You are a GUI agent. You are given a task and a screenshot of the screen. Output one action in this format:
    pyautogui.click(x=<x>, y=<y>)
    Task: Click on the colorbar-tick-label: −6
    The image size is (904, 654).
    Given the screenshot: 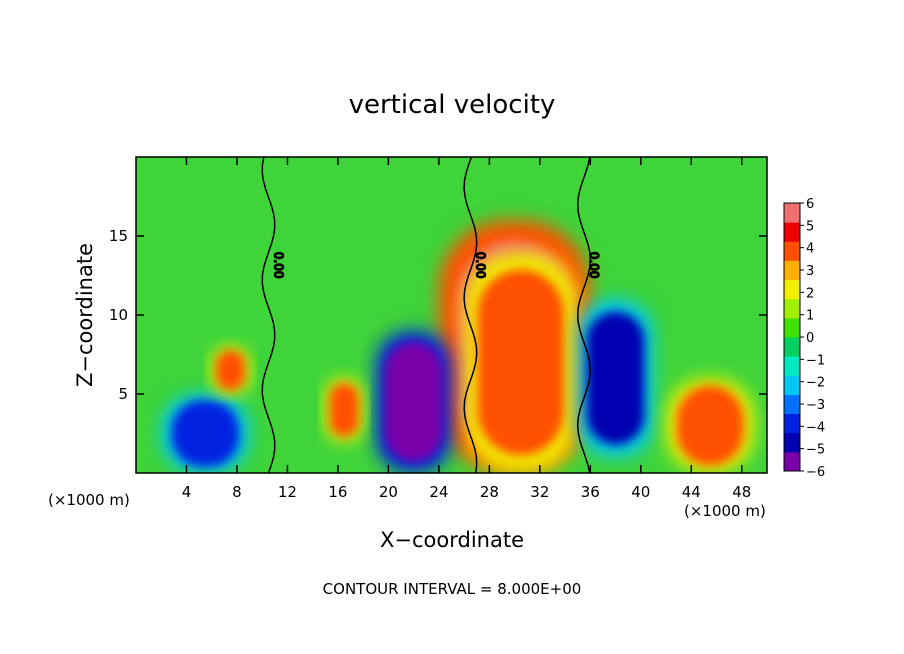 What is the action you would take?
    pyautogui.click(x=815, y=472)
    